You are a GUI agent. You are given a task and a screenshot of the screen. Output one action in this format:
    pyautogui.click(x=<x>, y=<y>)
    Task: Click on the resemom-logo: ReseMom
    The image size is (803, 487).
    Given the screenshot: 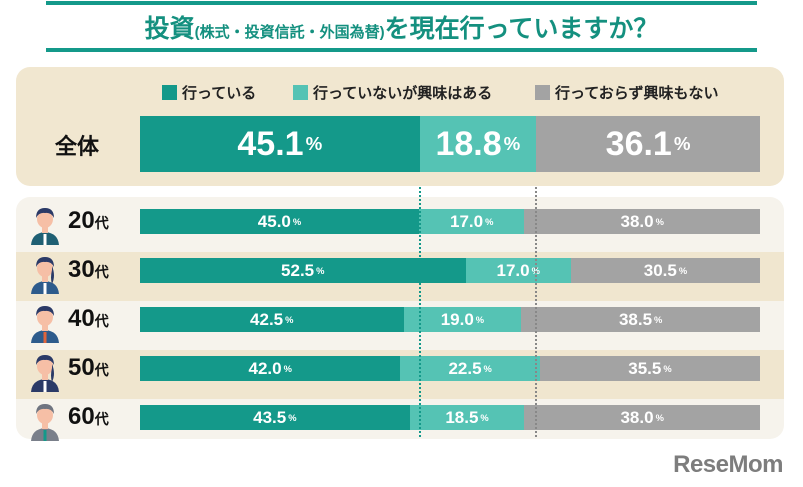 What is the action you would take?
    pyautogui.click(x=728, y=464)
    